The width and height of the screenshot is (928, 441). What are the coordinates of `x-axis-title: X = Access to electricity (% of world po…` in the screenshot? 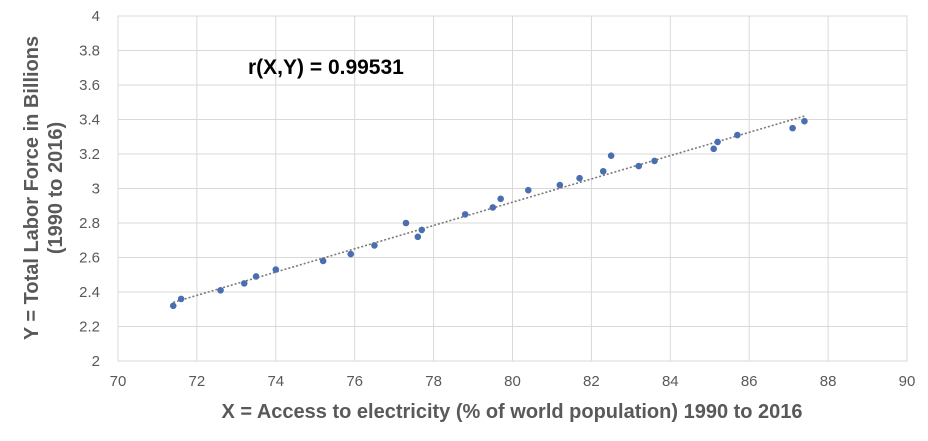 It's located at (511, 412).